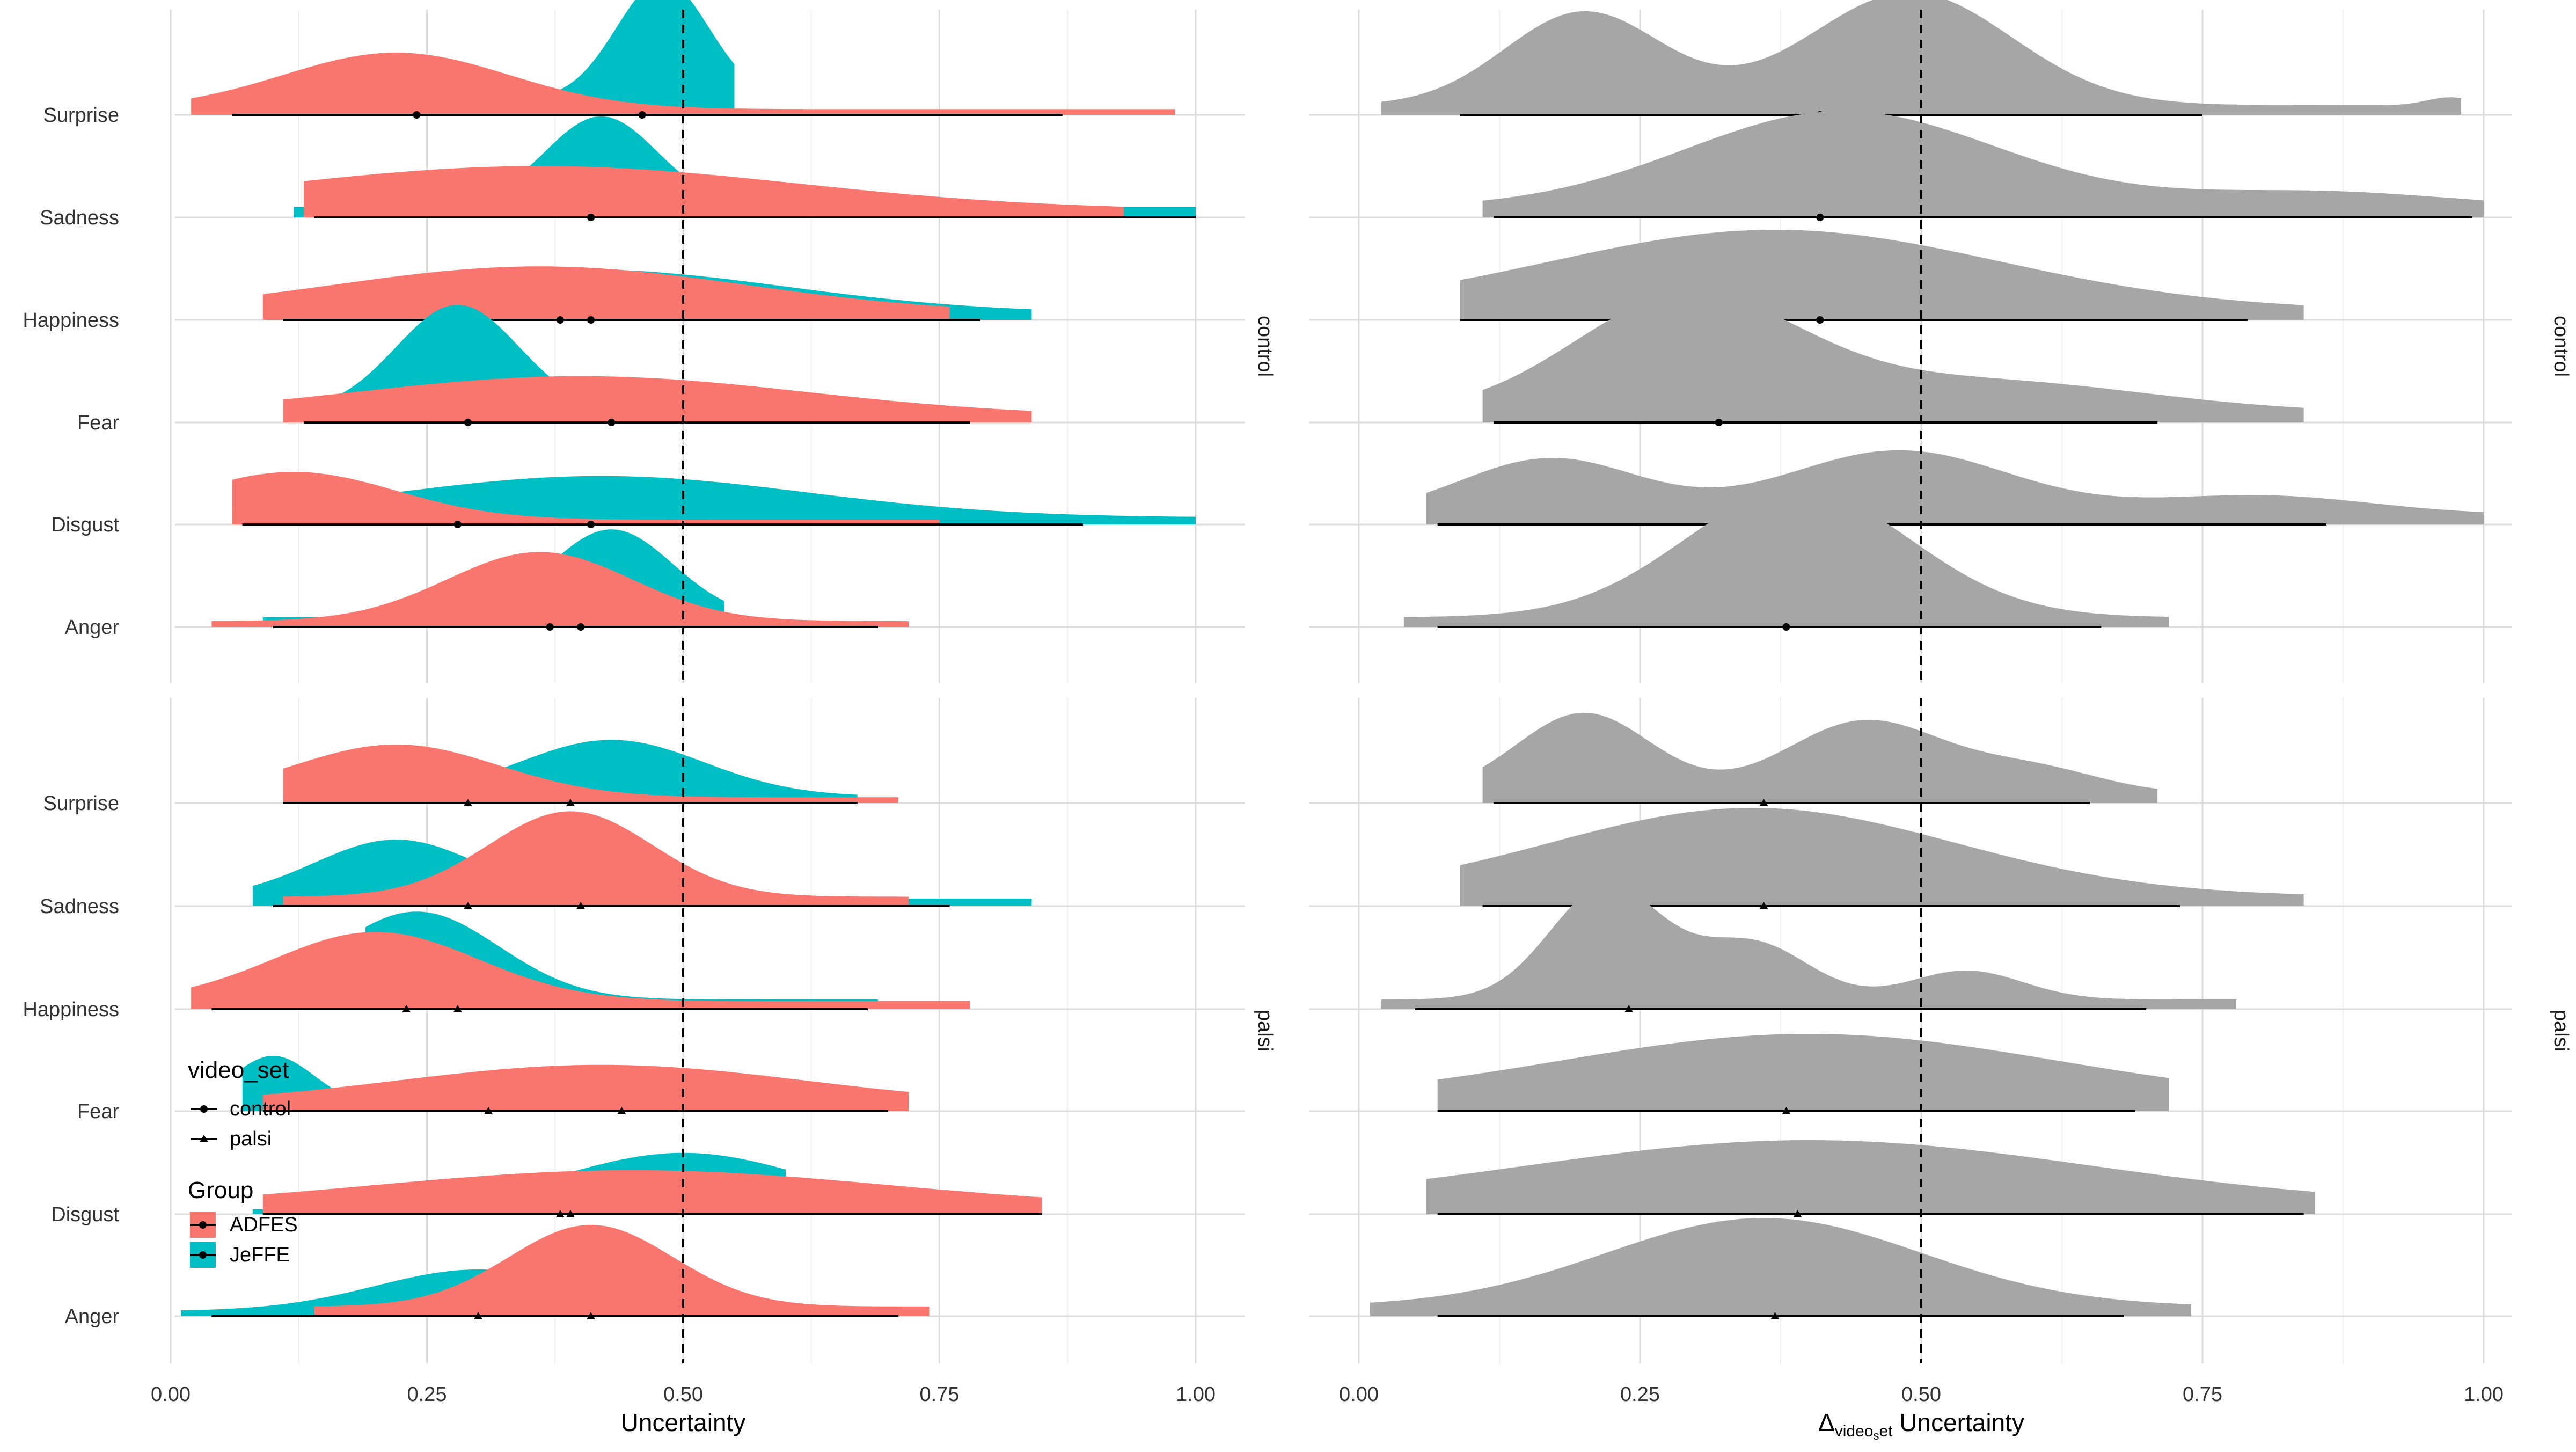 The image size is (2576, 1452). I want to click on ridge-difference-fear-control, so click(1893, 357).